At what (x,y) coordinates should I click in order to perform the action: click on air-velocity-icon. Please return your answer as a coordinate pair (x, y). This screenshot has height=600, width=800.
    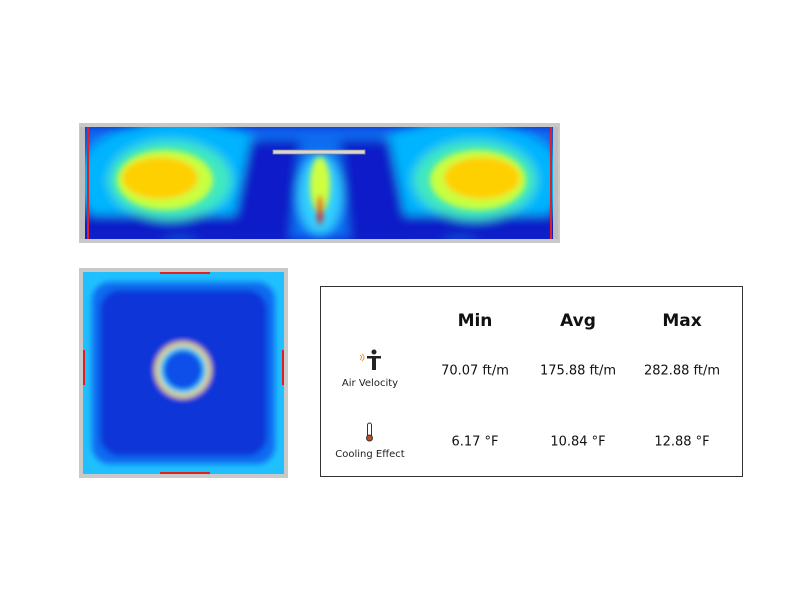
    Looking at the image, I should click on (370, 359).